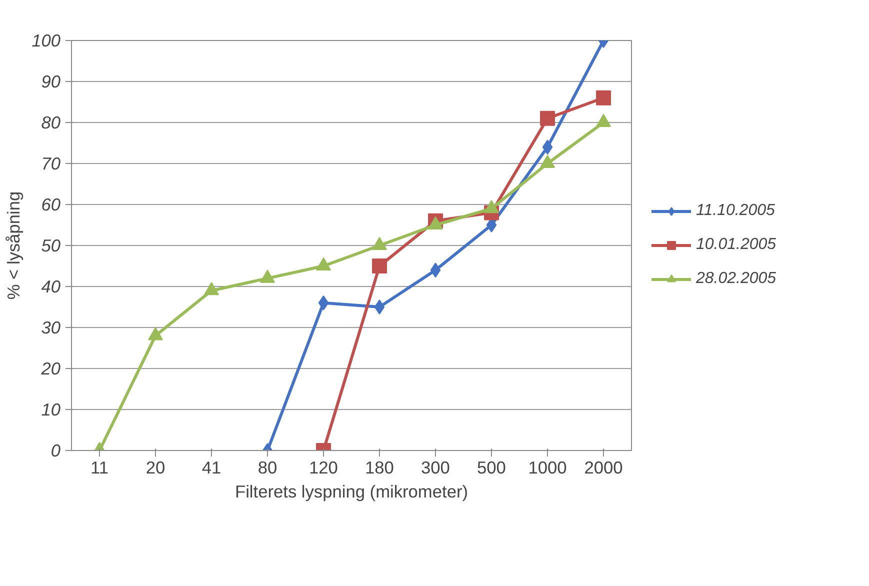  I want to click on x-tick-label: 300, so click(435, 468).